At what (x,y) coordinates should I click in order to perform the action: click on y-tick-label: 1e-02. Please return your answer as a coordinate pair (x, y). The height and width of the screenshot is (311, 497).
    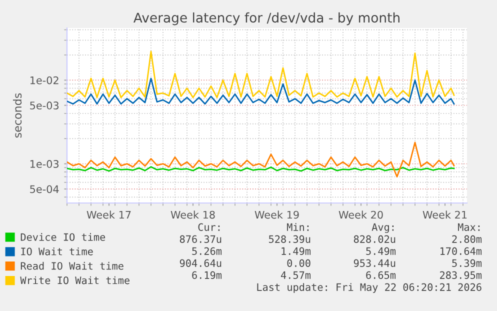
    Looking at the image, I should click on (44, 80).